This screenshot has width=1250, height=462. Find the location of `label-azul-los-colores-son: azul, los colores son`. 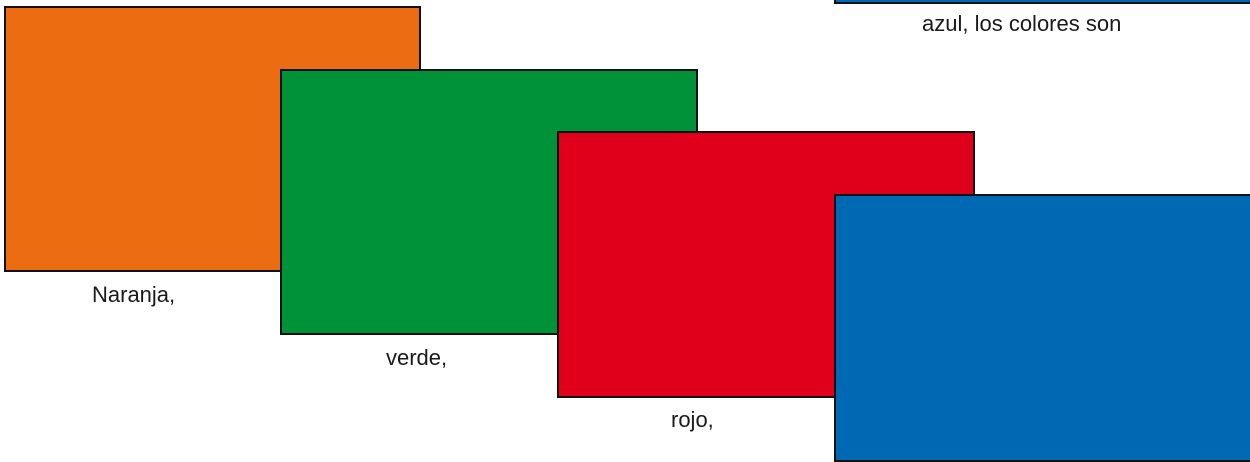

label-azul-los-colores-son: azul, los colores son is located at coordinates (1022, 23).